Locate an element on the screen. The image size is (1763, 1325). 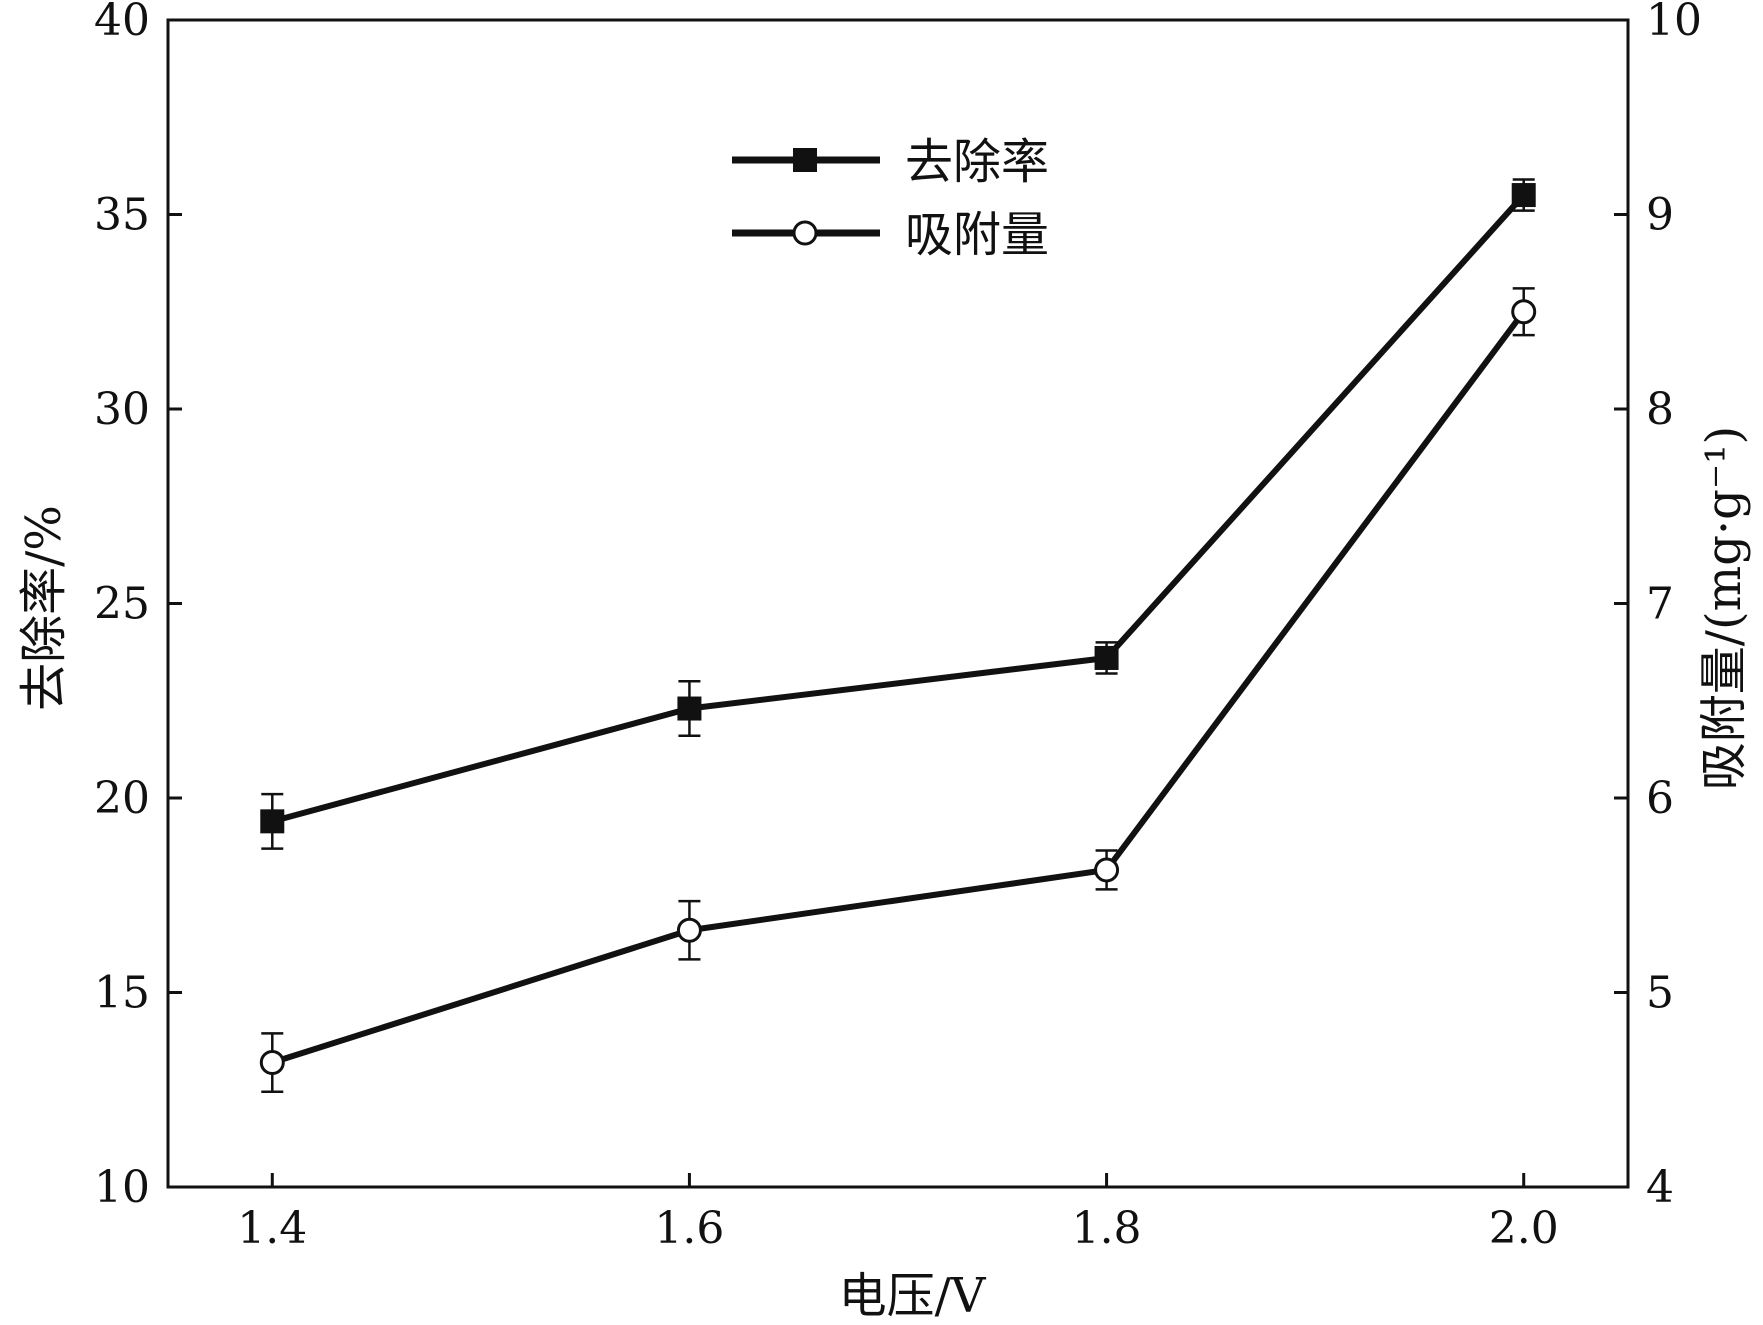
y-left-axis-title: 去除率/% is located at coordinates (44, 608).